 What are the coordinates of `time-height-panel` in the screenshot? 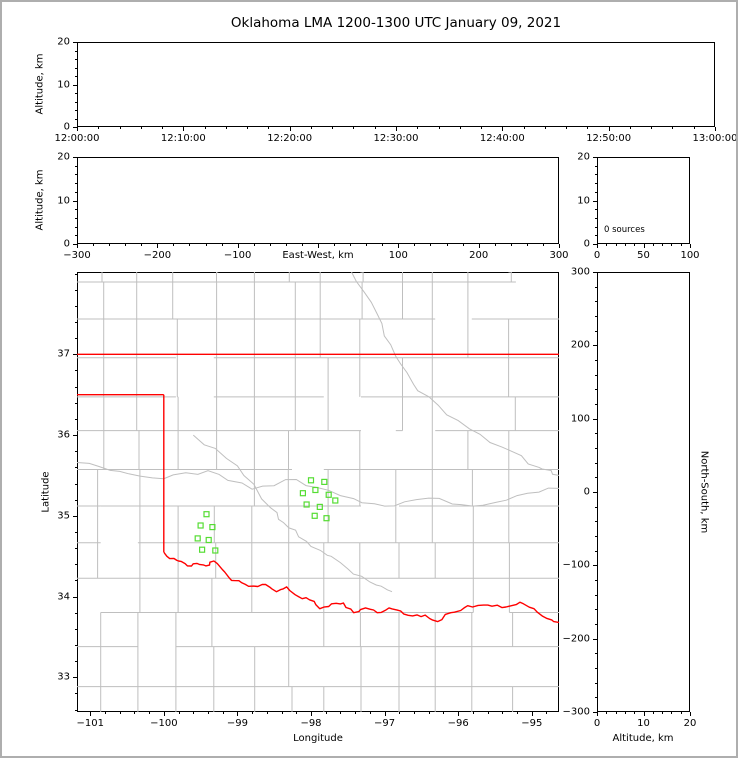 It's located at (396, 84).